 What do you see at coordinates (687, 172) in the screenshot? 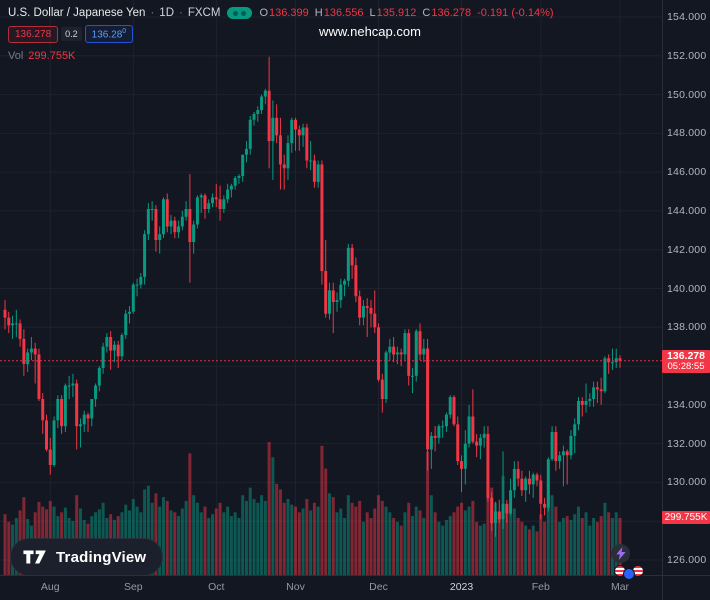
I see `price-axis-label: 146.000` at bounding box center [687, 172].